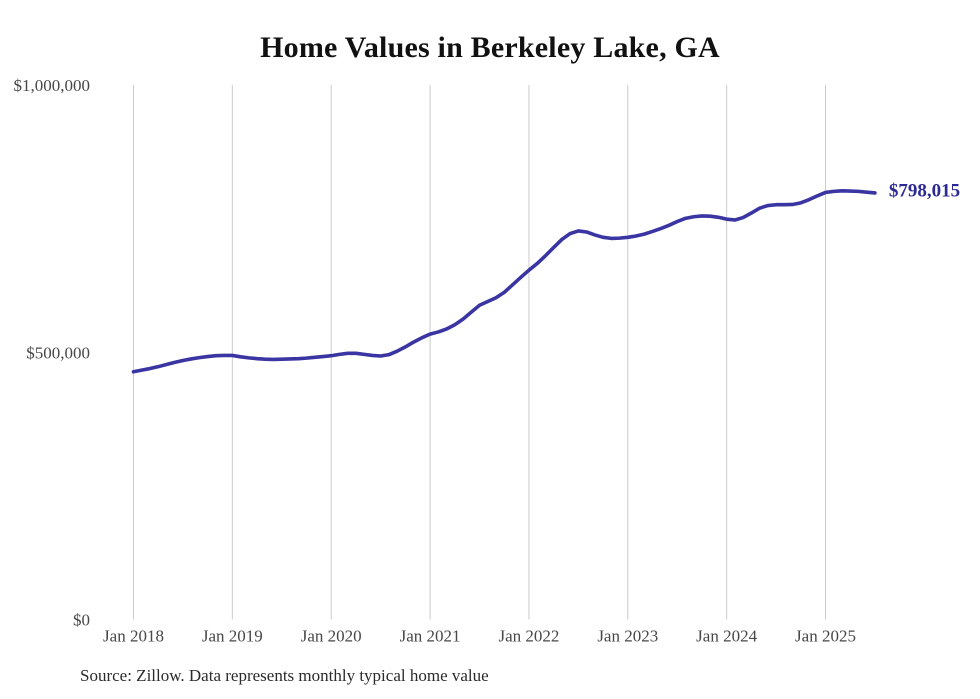 This screenshot has width=980, height=699. I want to click on current-value-label: $798,015, so click(924, 190).